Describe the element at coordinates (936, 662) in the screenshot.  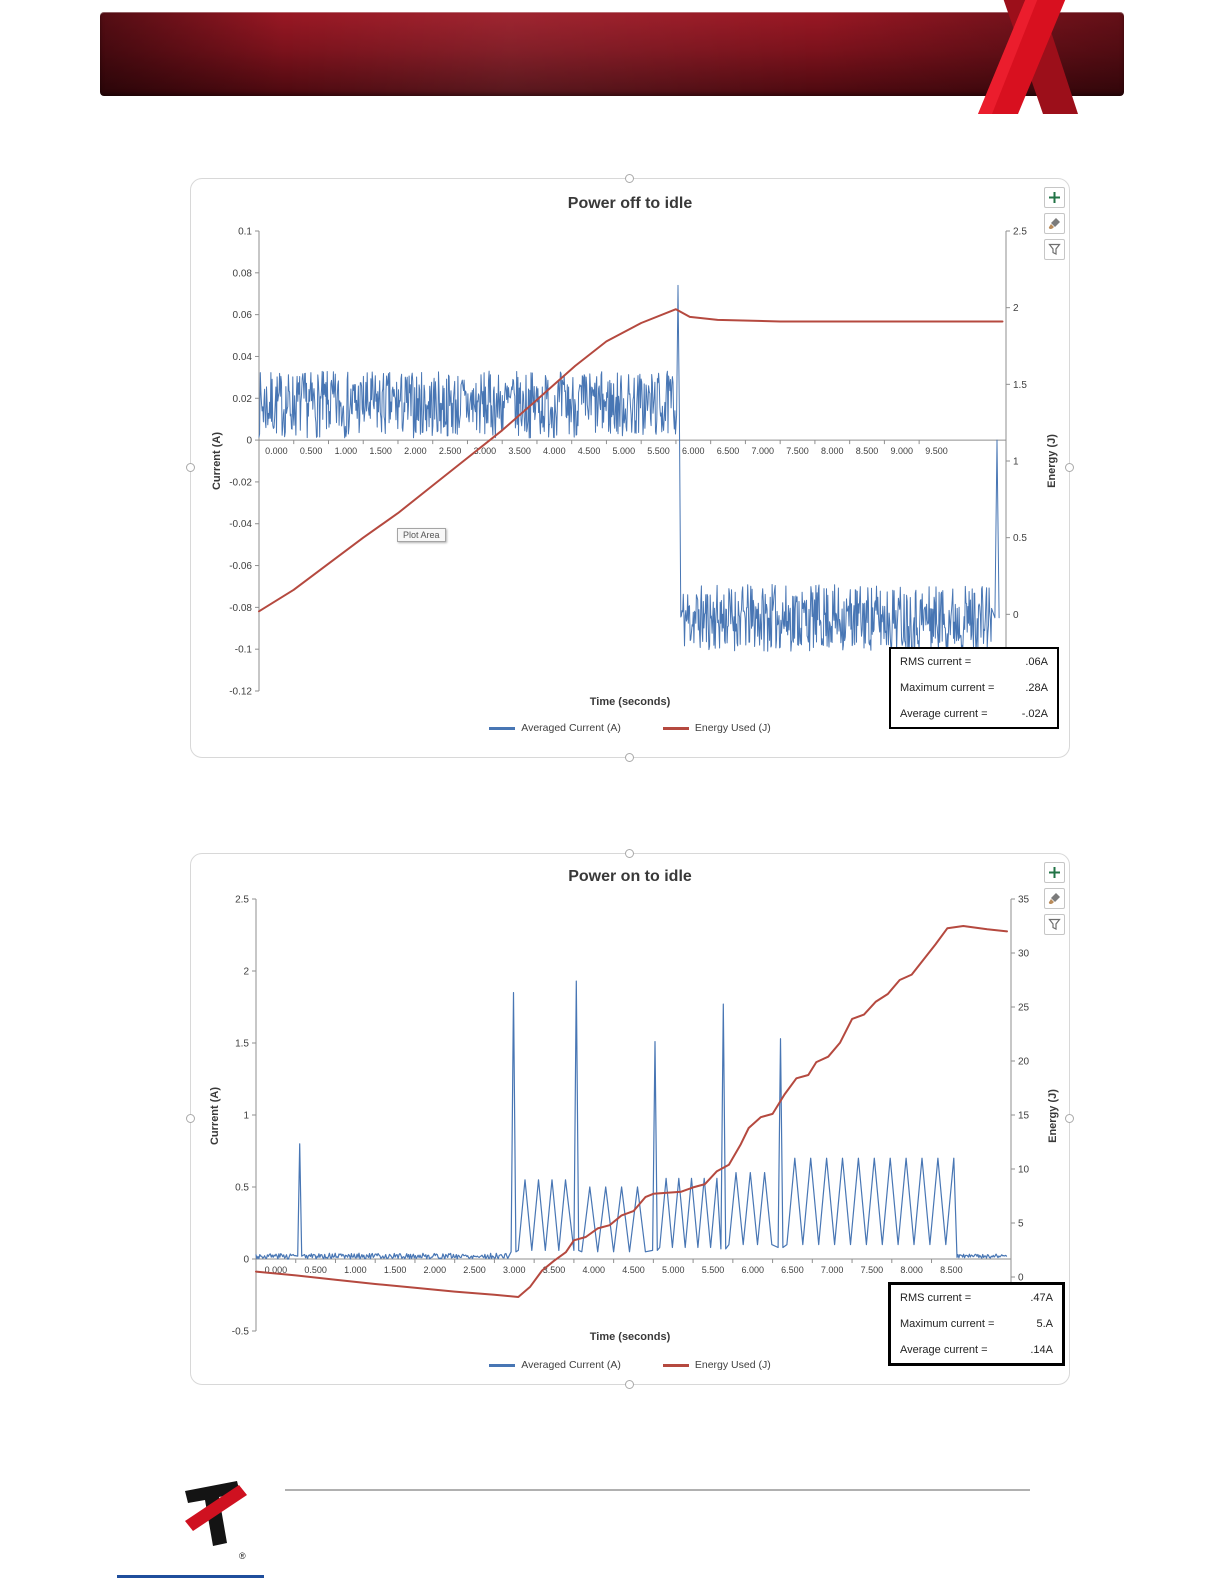
I see `stat-label: RMS current =` at that location.